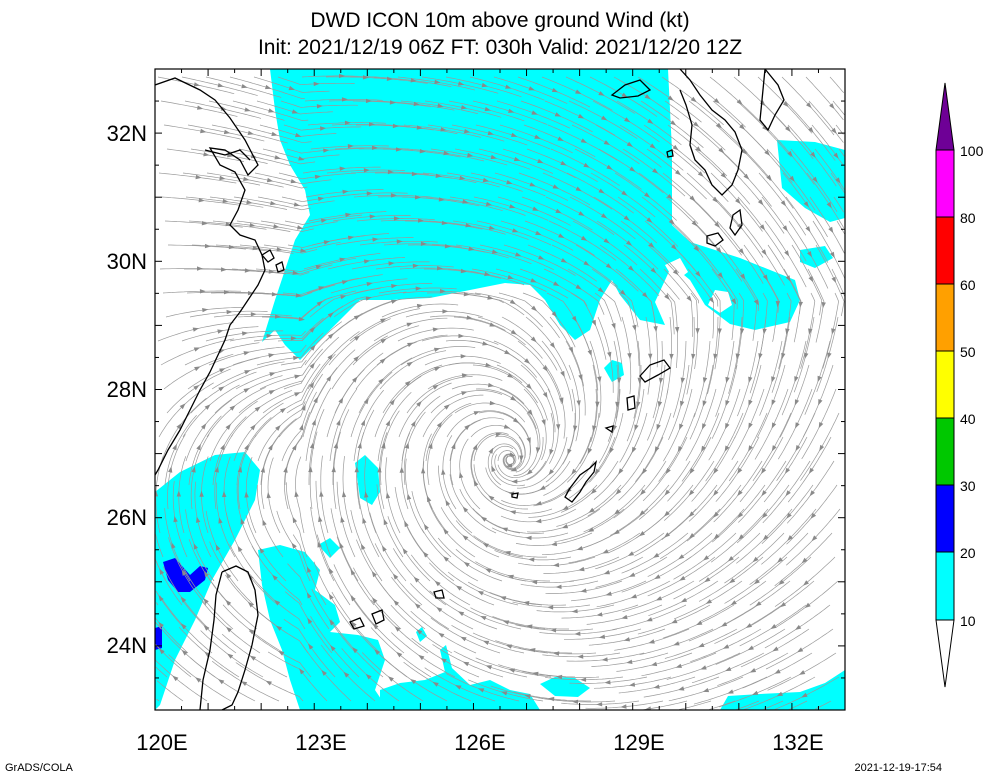 The height and width of the screenshot is (779, 1000). I want to click on kyushu-coast, so click(711, 132).